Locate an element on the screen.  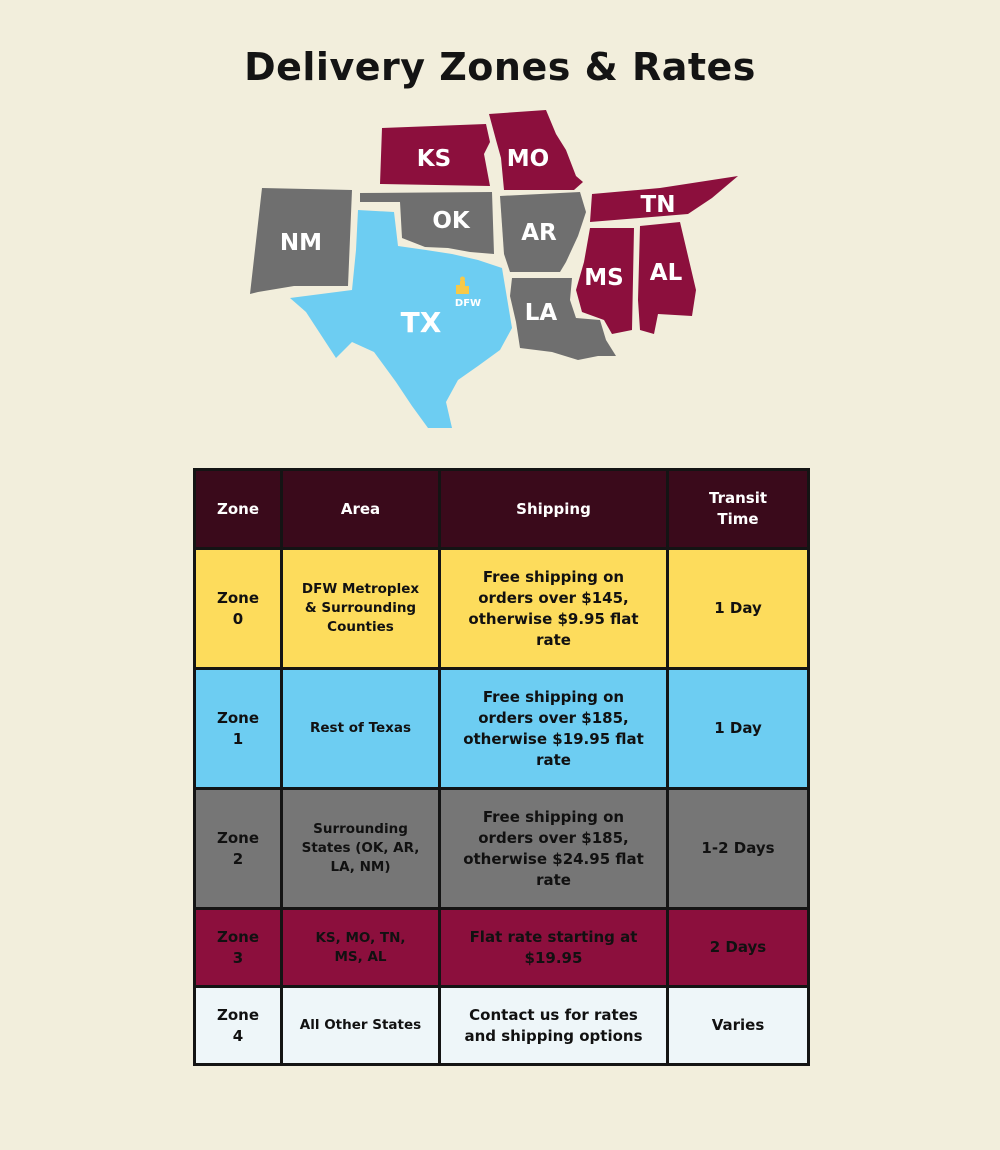
zone-cell: Zone 1 is located at coordinates (238, 728).